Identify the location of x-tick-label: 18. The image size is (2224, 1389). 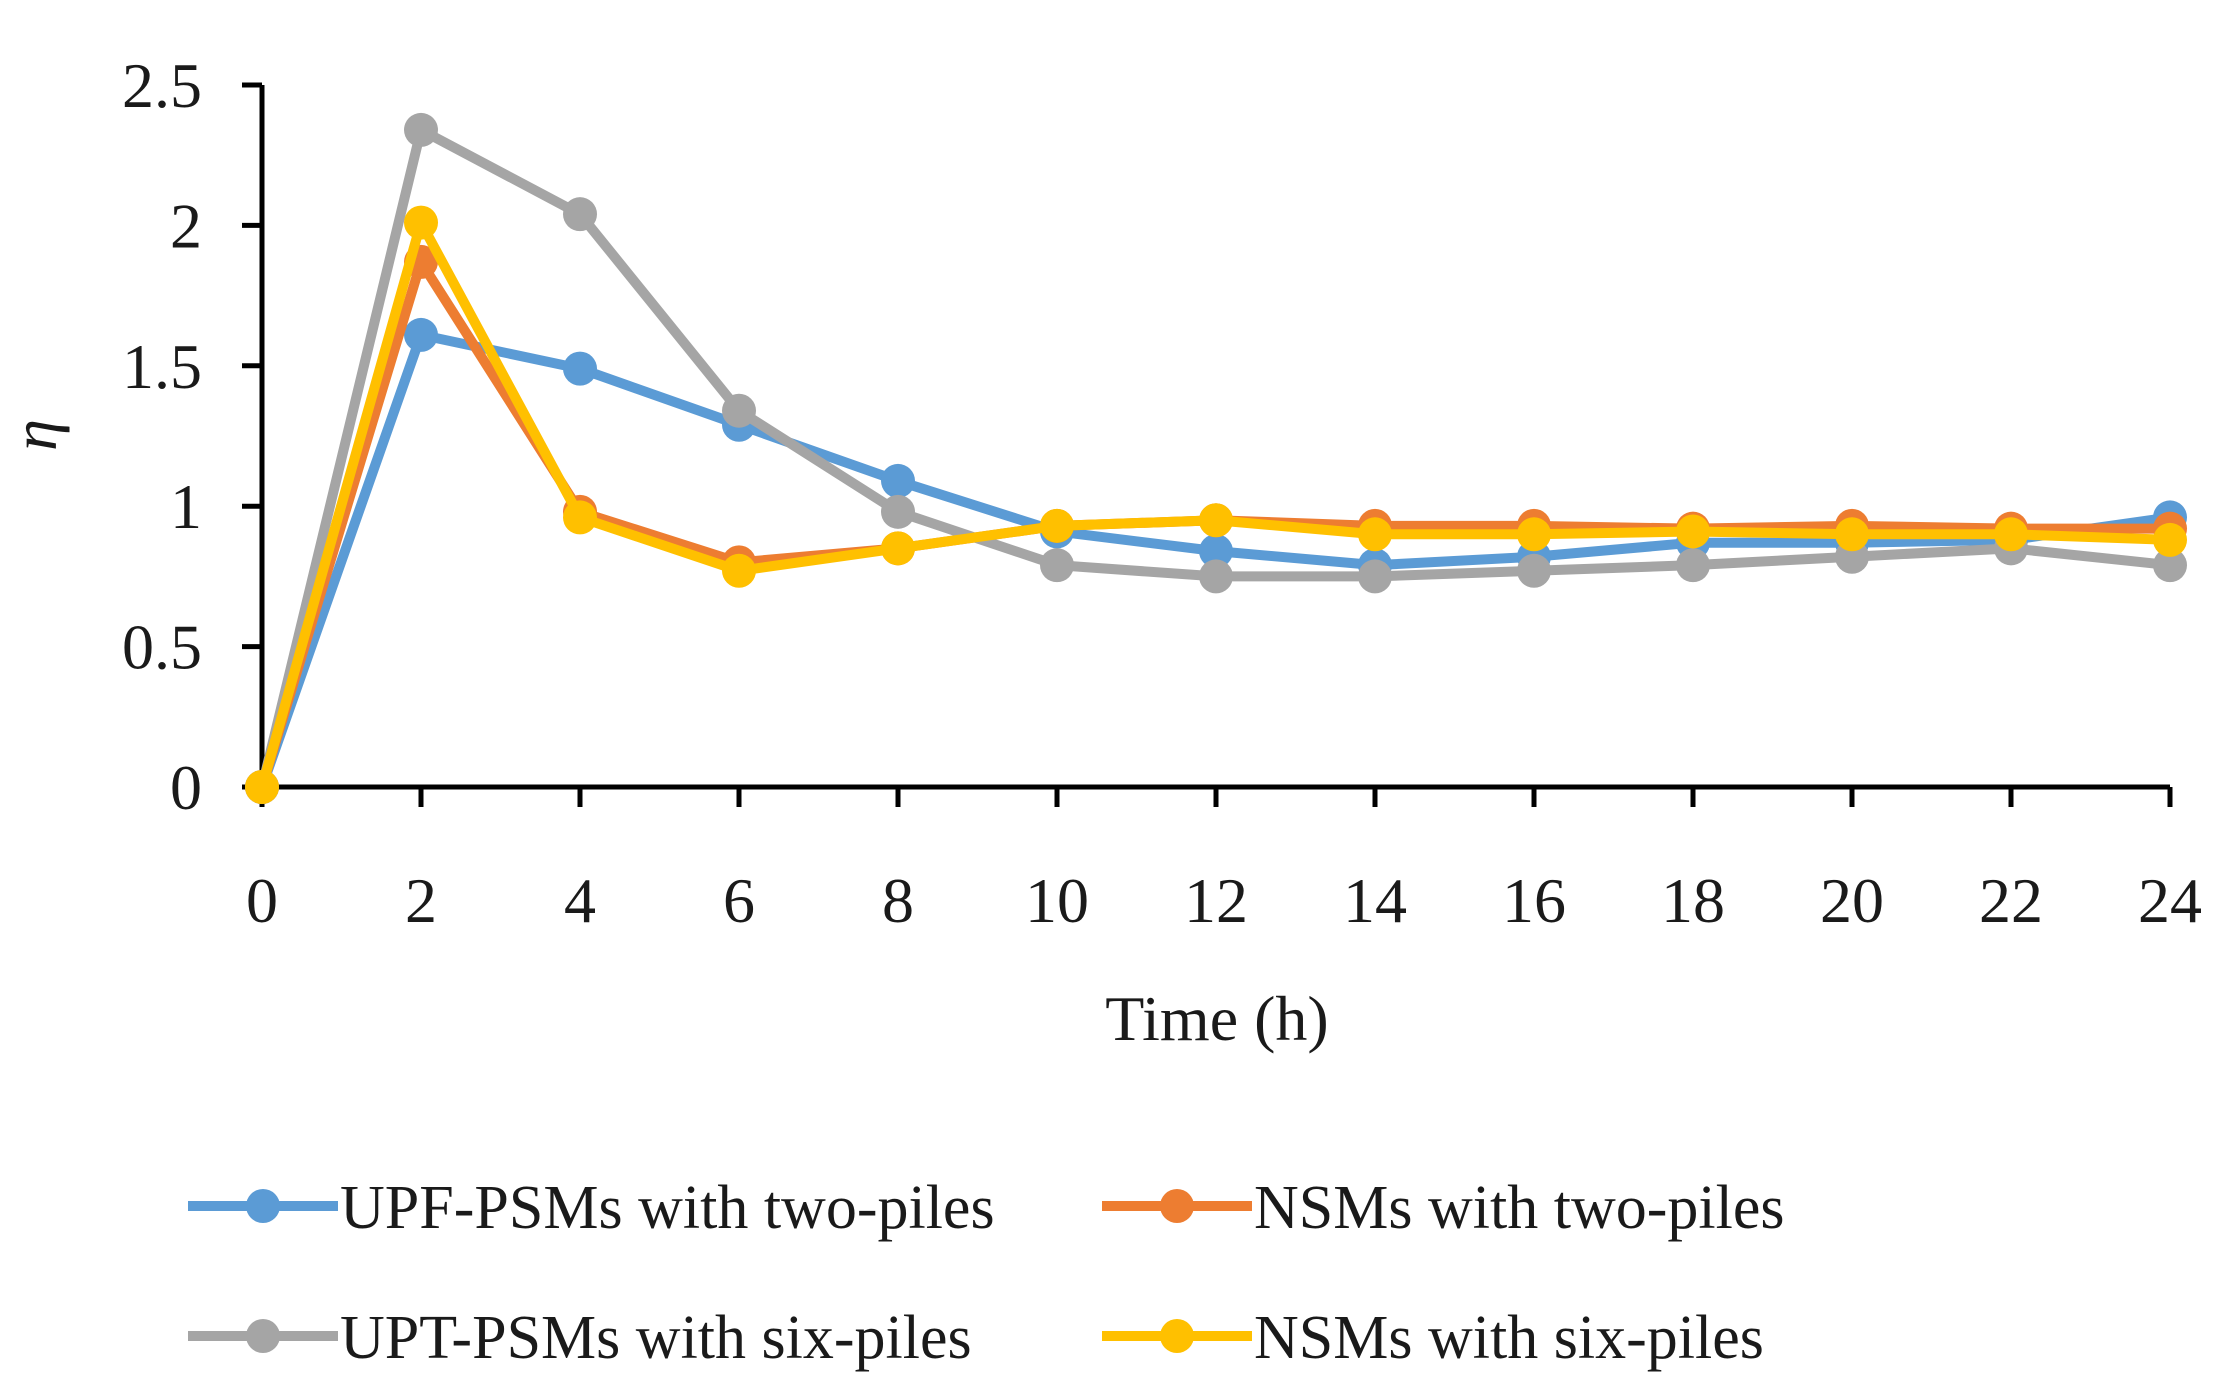
(1693, 900).